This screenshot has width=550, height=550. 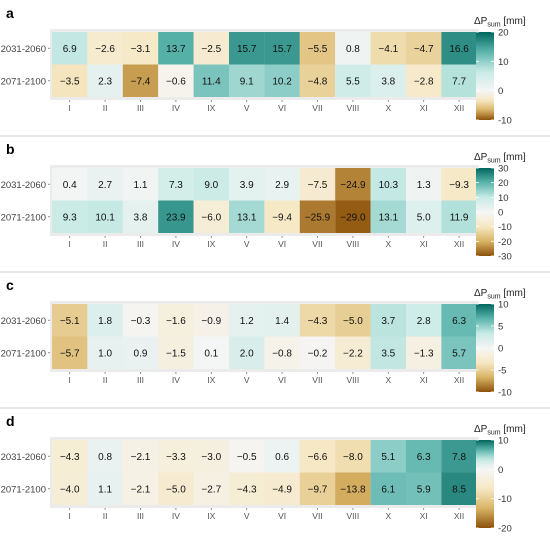 What do you see at coordinates (176, 49) in the screenshot?
I see `cell-value-label: 13.7` at bounding box center [176, 49].